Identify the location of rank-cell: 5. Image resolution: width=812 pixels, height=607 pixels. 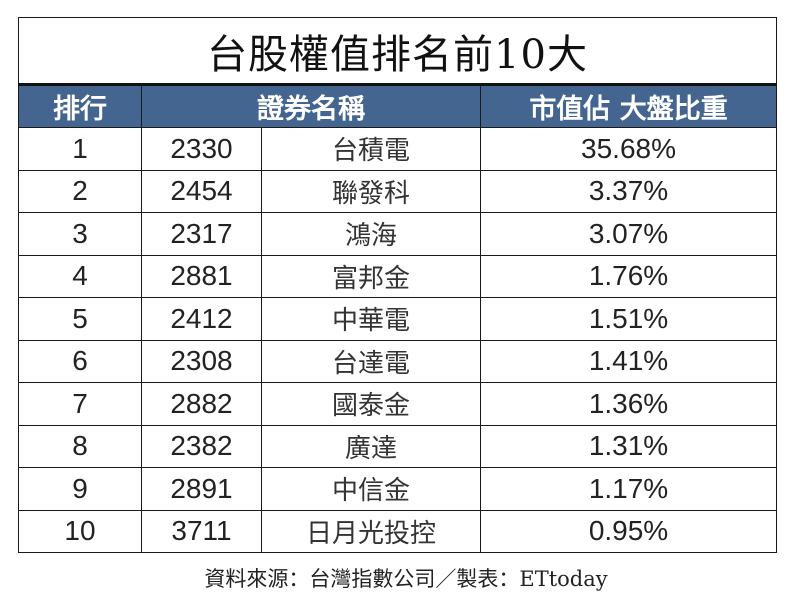
(80, 319).